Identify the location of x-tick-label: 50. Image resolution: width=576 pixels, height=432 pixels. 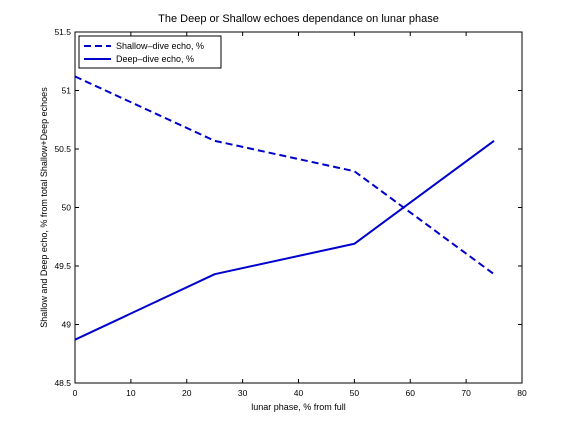
(355, 393).